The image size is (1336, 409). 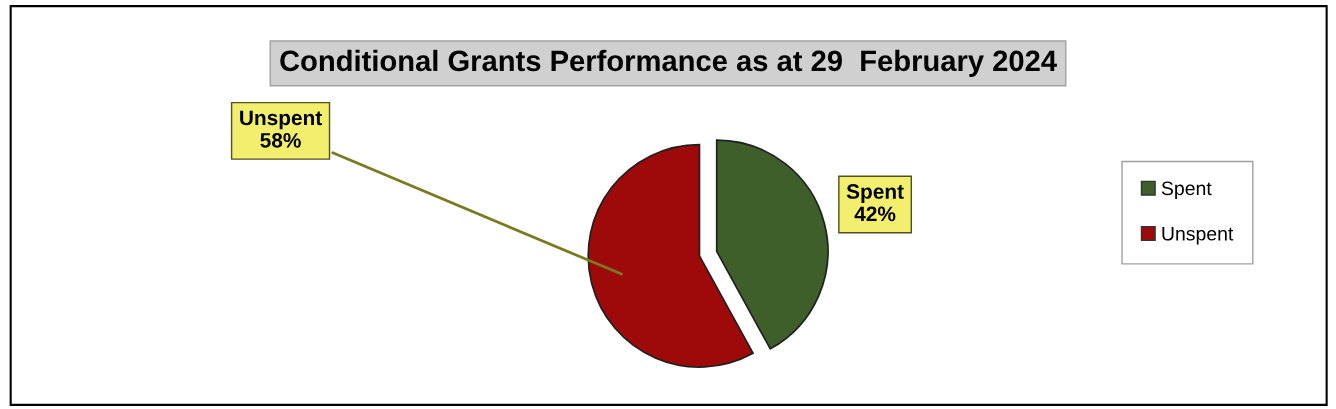 What do you see at coordinates (1198, 236) in the screenshot?
I see `legend-label: Unspent` at bounding box center [1198, 236].